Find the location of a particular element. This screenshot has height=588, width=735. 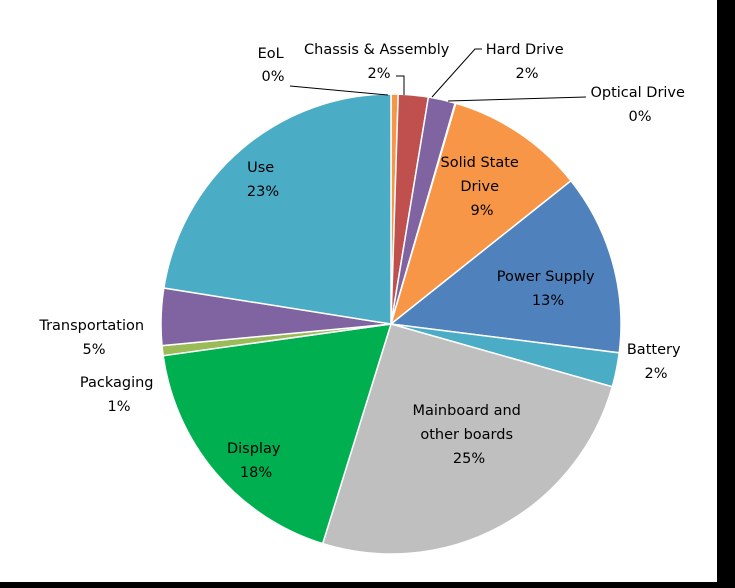

leader-line-chassis is located at coordinates (400, 85).